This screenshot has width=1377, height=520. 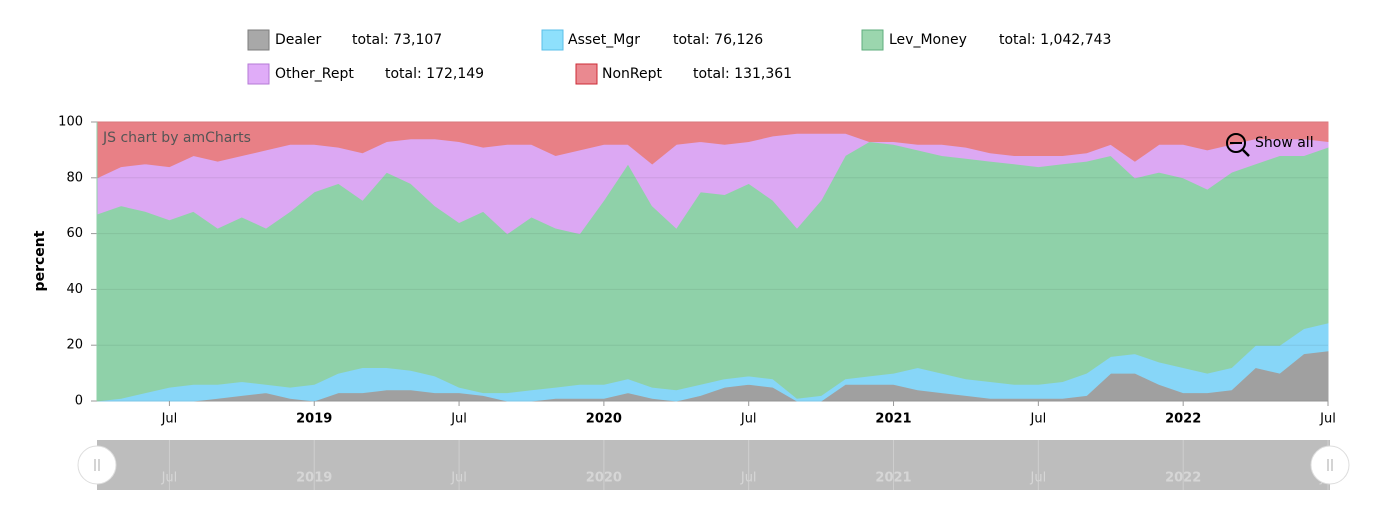 I want to click on y-tick-label: 20, so click(x=74, y=345).